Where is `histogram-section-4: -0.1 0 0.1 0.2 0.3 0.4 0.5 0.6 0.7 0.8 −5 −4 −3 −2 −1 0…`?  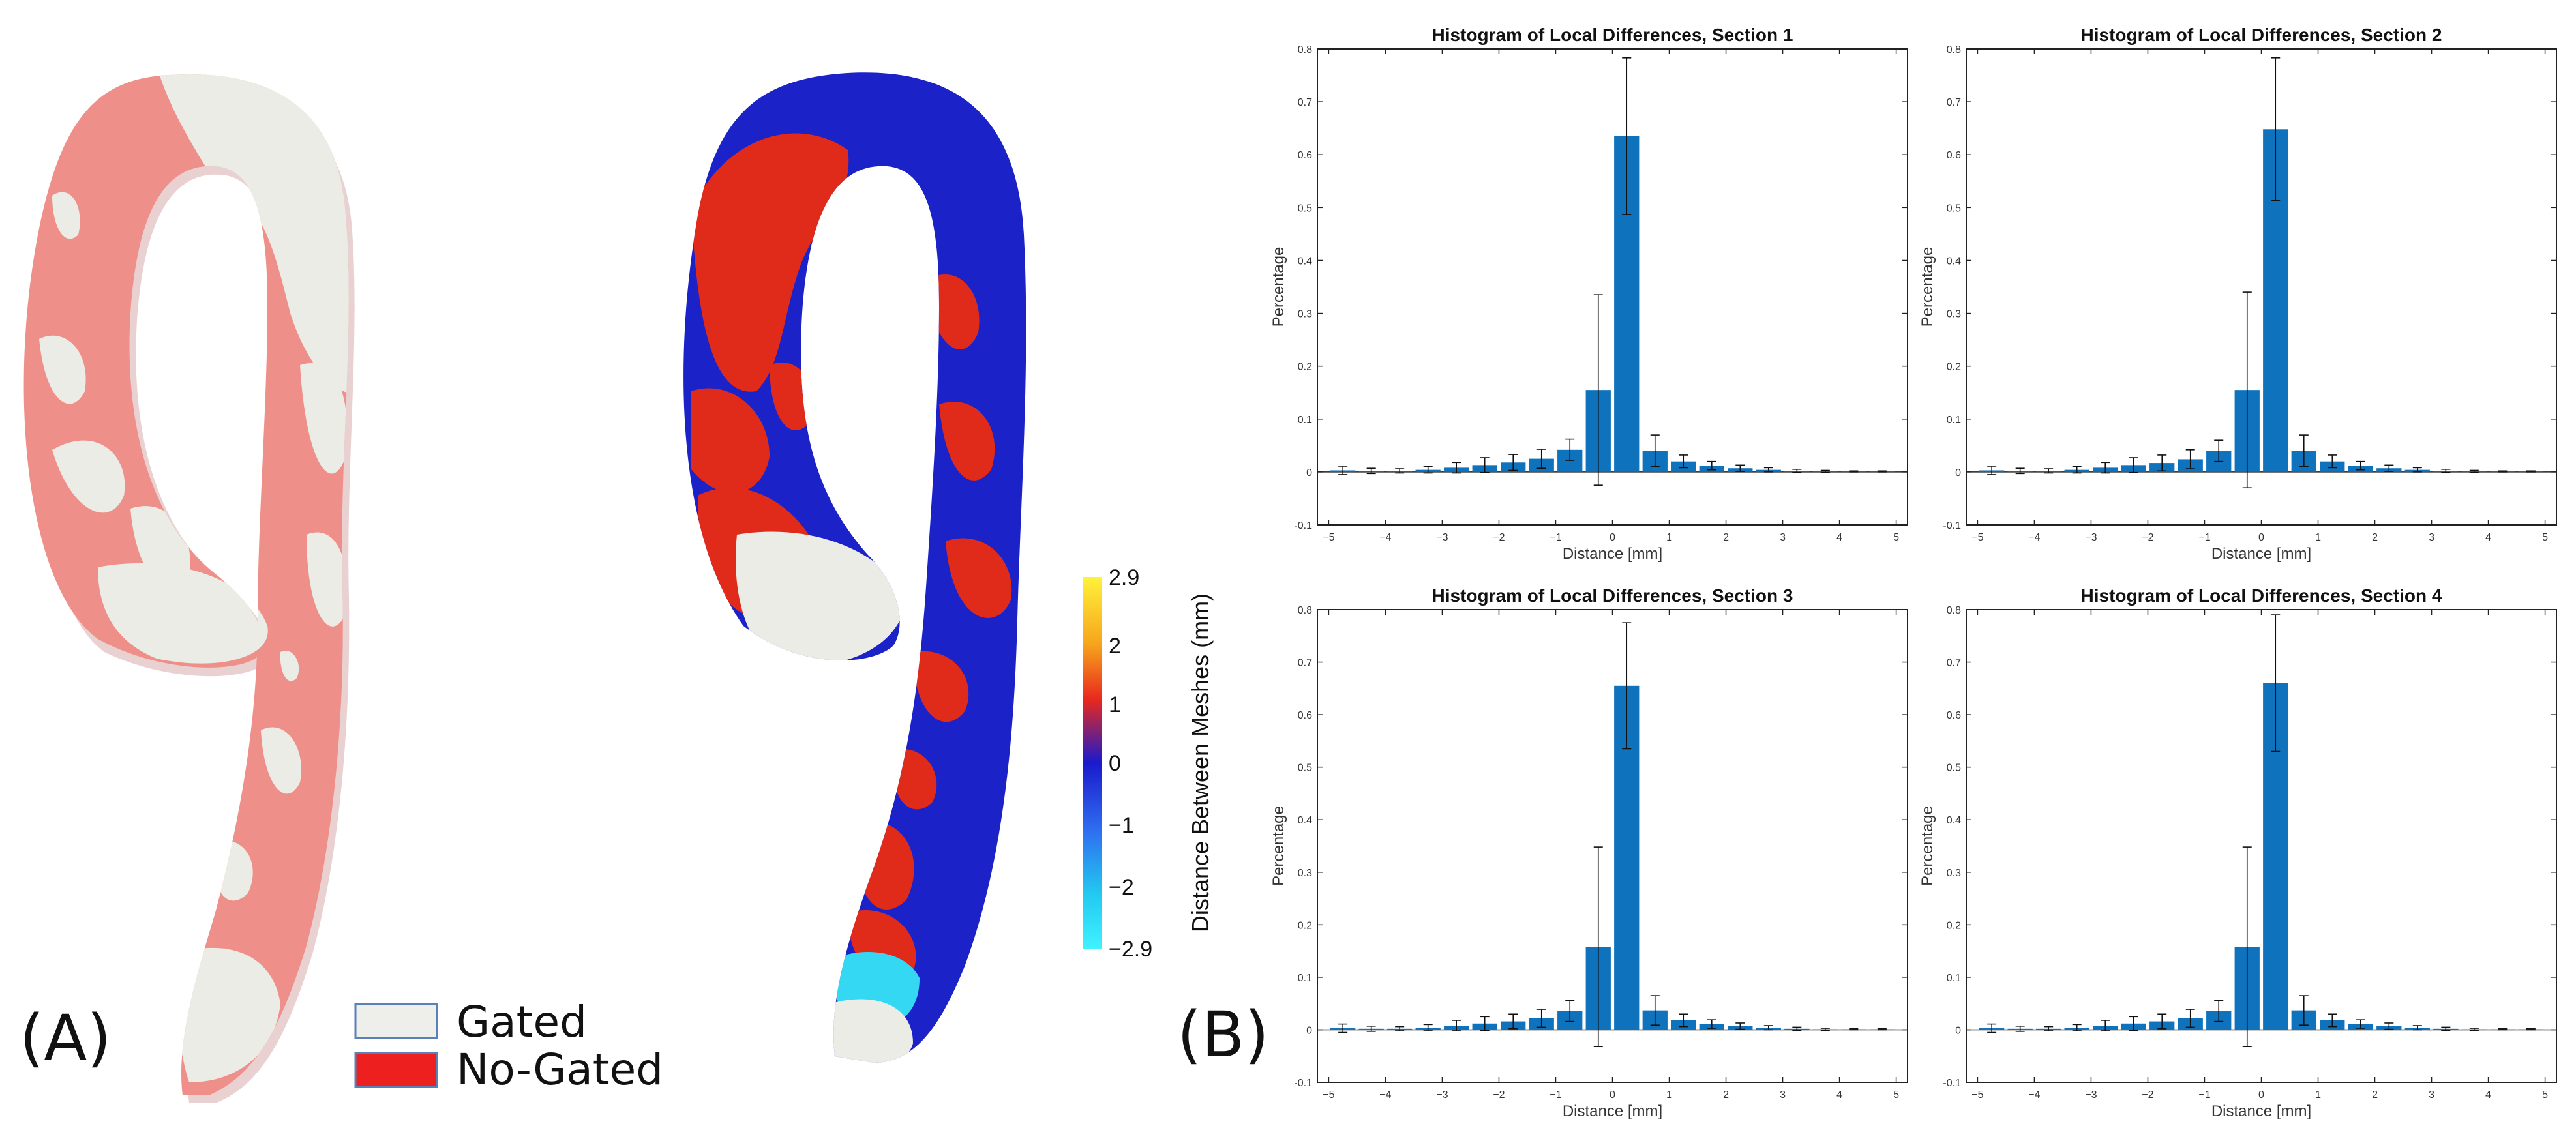
histogram-section-4: -0.1 0 0.1 0.2 0.3 0.4 0.5 0.6 0.7 0.8 −5 −4 −3 −2 −1 0… is located at coordinates (2238, 853).